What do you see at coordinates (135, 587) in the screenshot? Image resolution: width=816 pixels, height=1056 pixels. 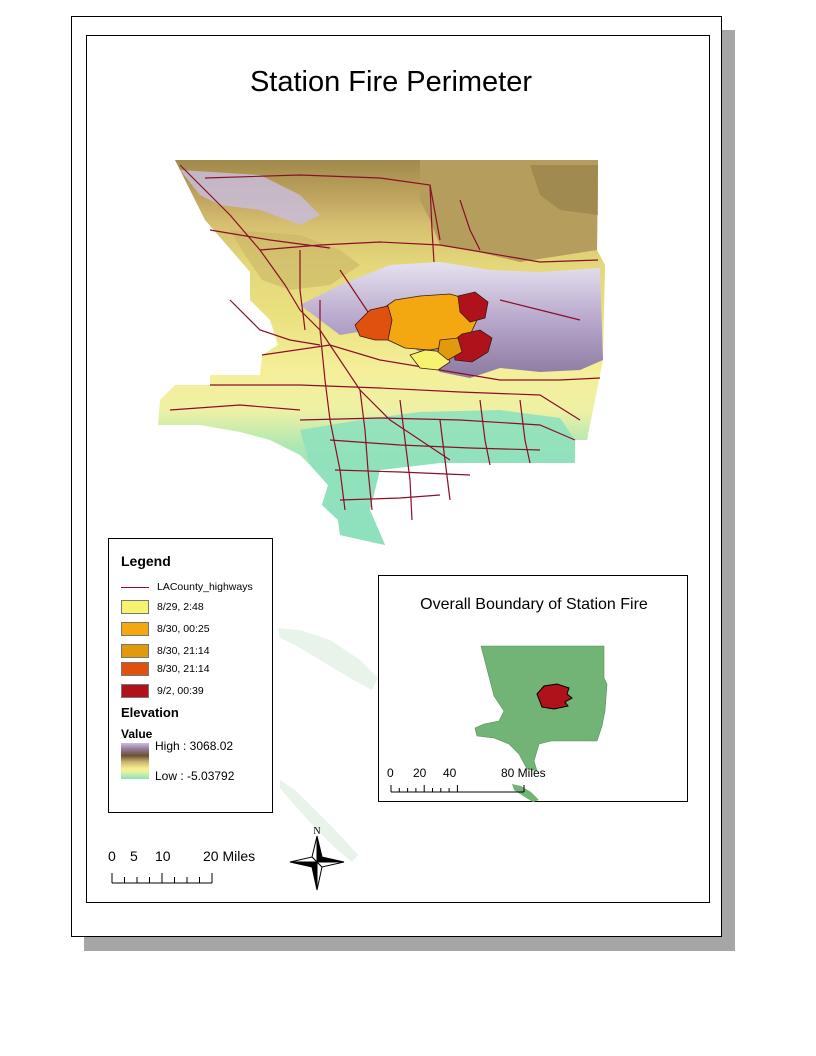 I see `highway-line-symbol` at bounding box center [135, 587].